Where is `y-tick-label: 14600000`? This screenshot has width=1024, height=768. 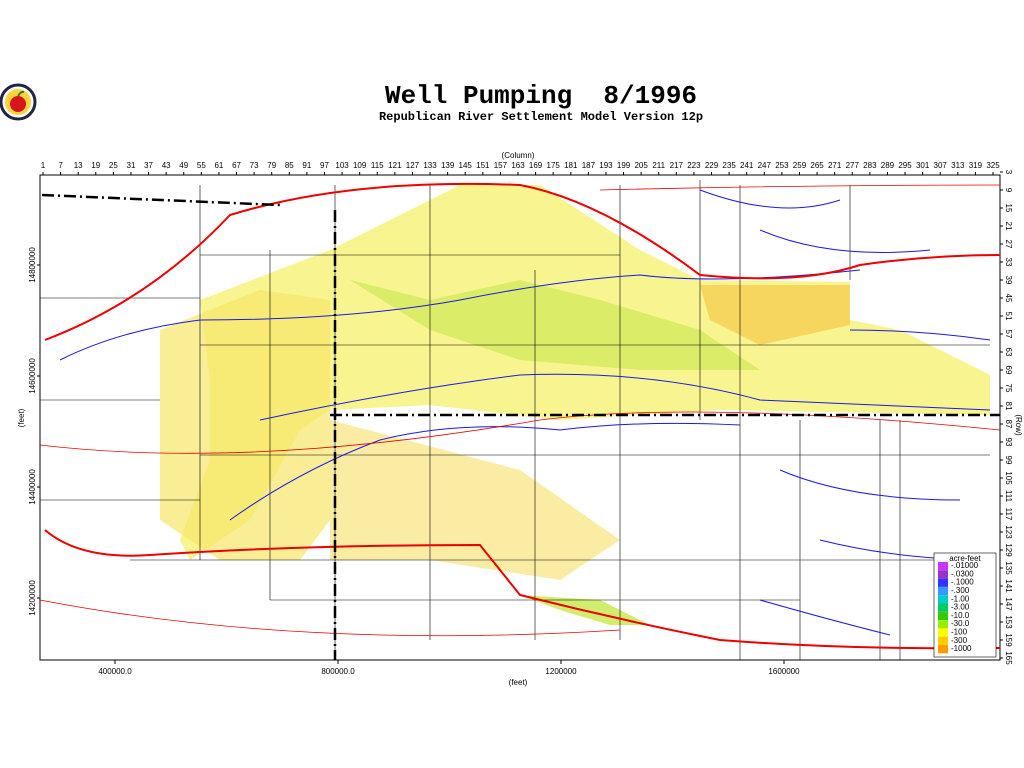 y-tick-label: 14600000 is located at coordinates (32, 376).